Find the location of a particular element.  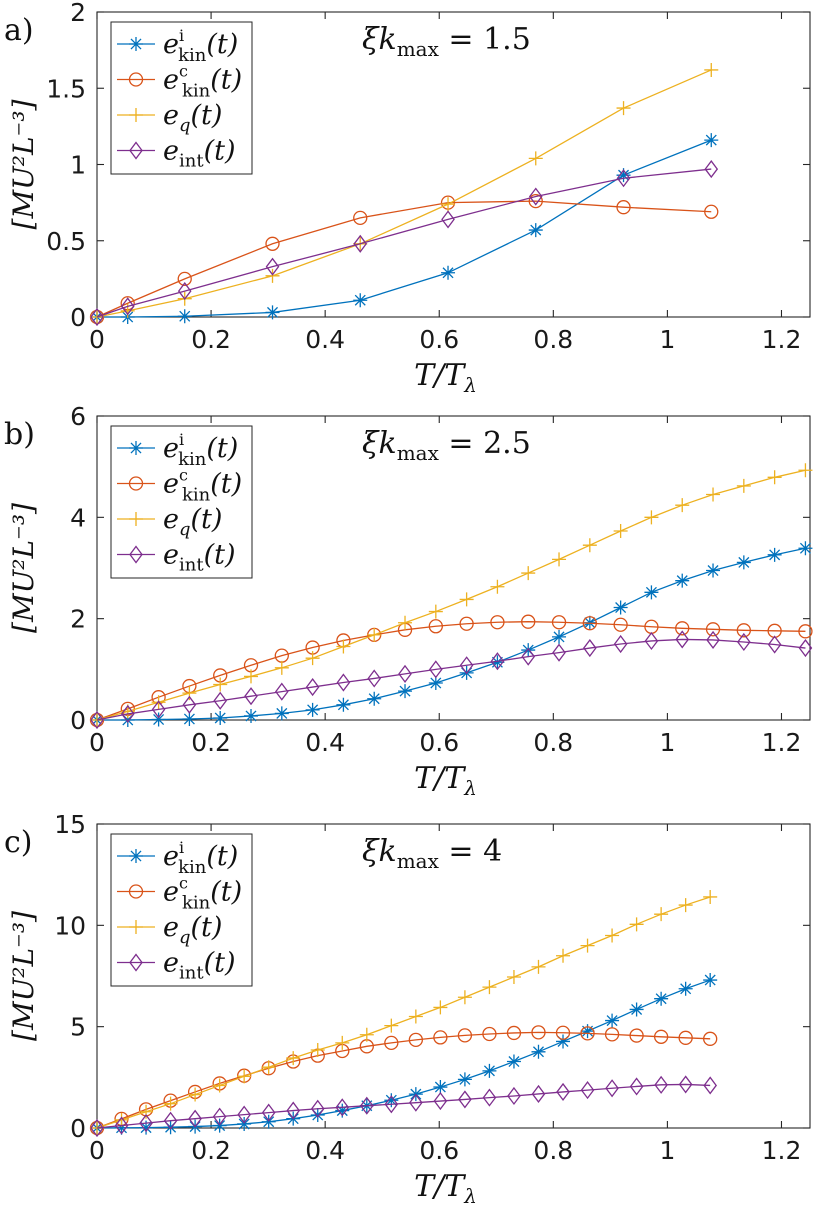

series-line is located at coordinates (403, 1012).